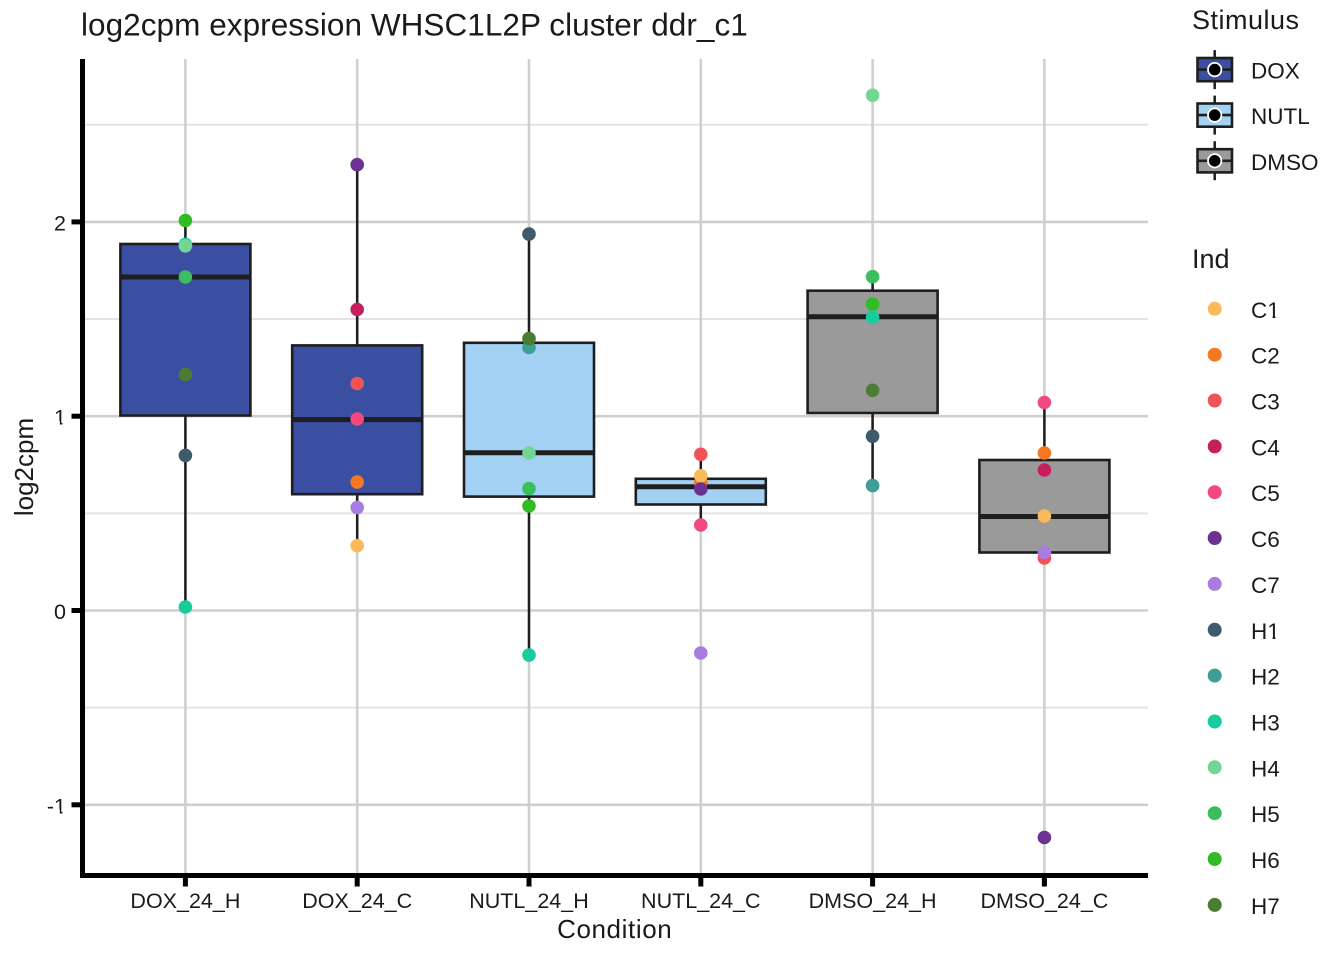 The width and height of the screenshot is (1344, 960). Describe the element at coordinates (1265, 906) in the screenshot. I see `svg-text: H7` at that location.